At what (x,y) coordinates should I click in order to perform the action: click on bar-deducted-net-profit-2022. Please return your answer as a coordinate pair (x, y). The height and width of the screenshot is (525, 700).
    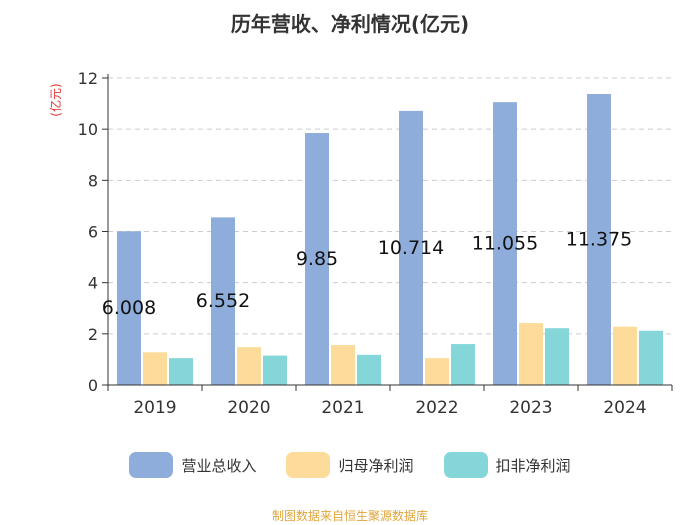
    Looking at the image, I should click on (463, 364).